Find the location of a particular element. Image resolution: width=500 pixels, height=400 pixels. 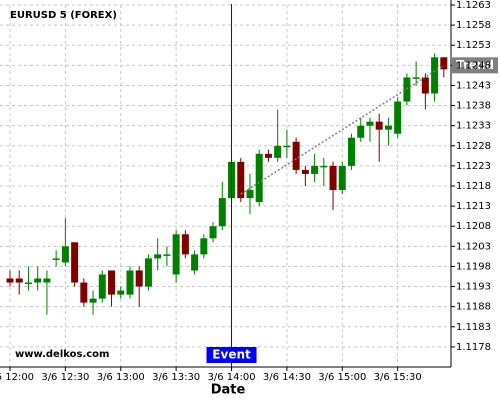

y-tick-label: 1.1258 is located at coordinates (473, 25).